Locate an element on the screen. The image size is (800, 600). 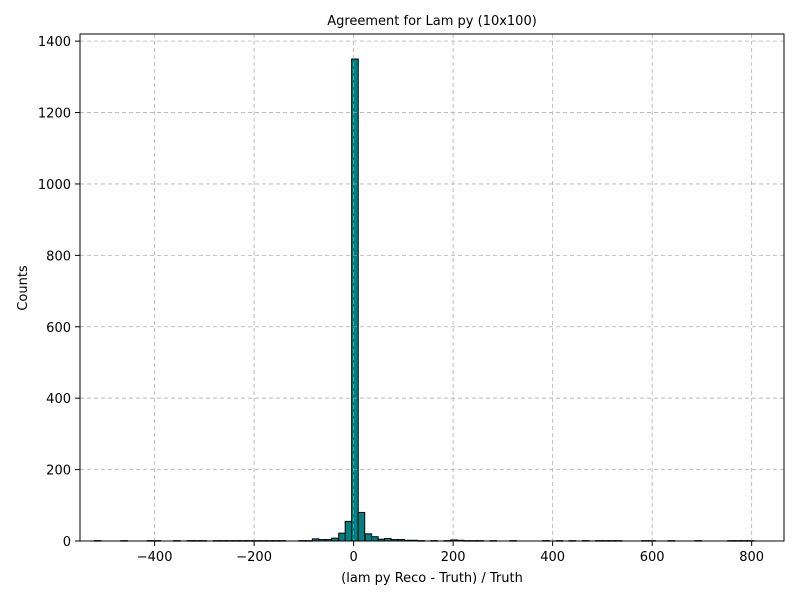
x-tick-label: 600 is located at coordinates (652, 557).